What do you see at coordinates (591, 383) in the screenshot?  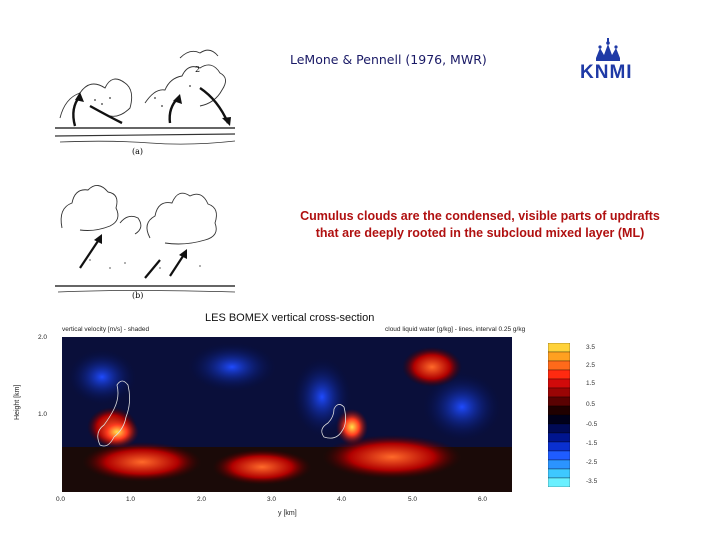 I see `cb-tick-2: 1.5` at bounding box center [591, 383].